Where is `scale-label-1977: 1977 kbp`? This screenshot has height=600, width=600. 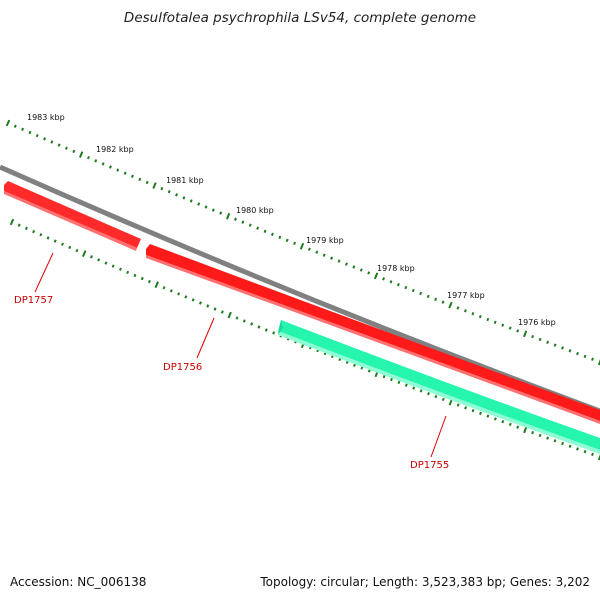 scale-label-1977: 1977 kbp is located at coordinates (466, 295).